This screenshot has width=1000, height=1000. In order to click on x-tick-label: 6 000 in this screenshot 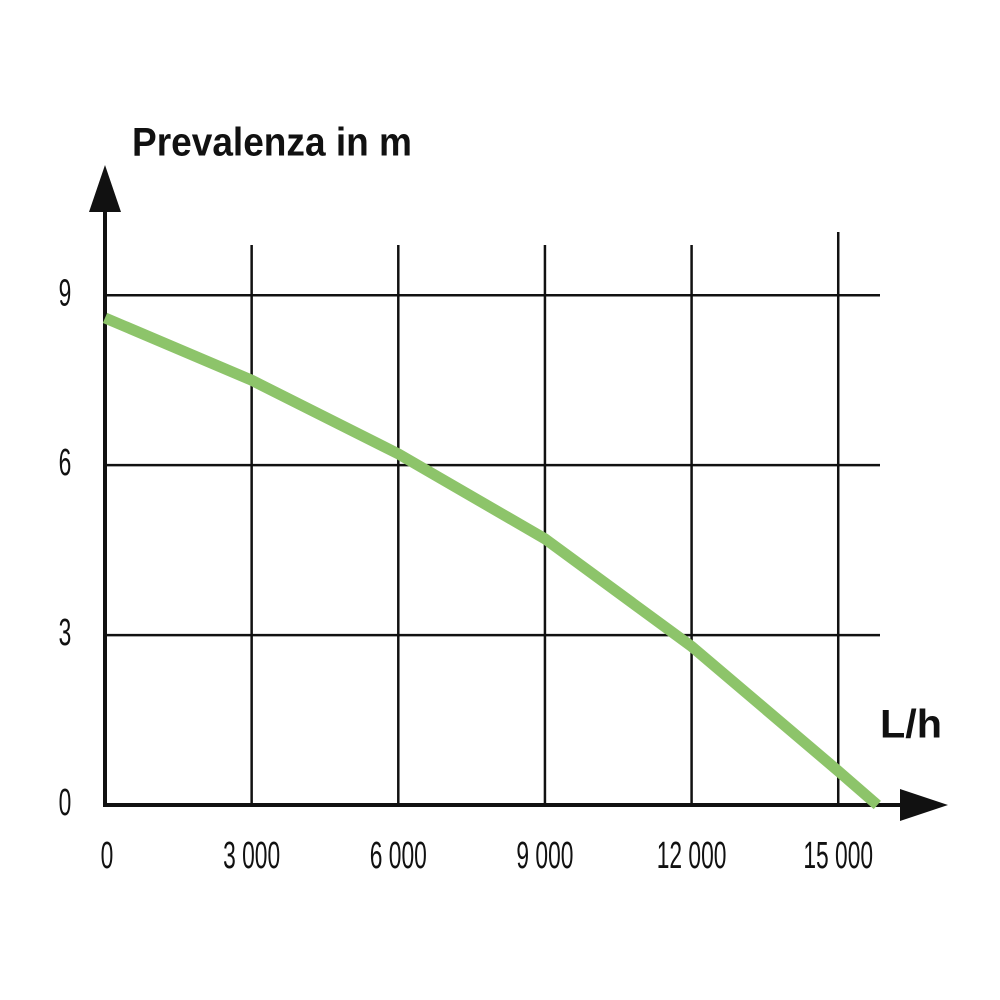, I will do `click(398, 855)`.